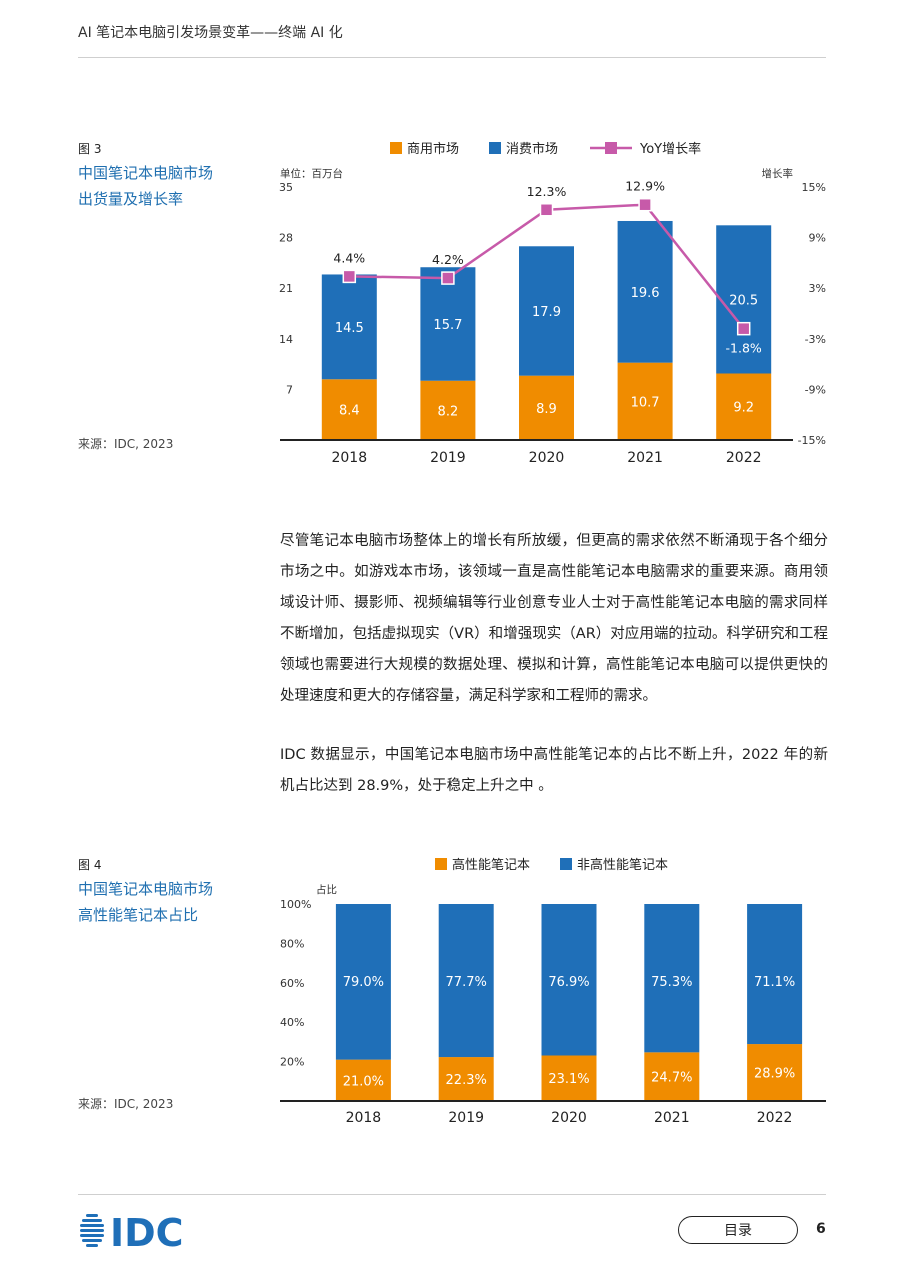  I want to click on bar-data-label: 8.4, so click(349, 411).